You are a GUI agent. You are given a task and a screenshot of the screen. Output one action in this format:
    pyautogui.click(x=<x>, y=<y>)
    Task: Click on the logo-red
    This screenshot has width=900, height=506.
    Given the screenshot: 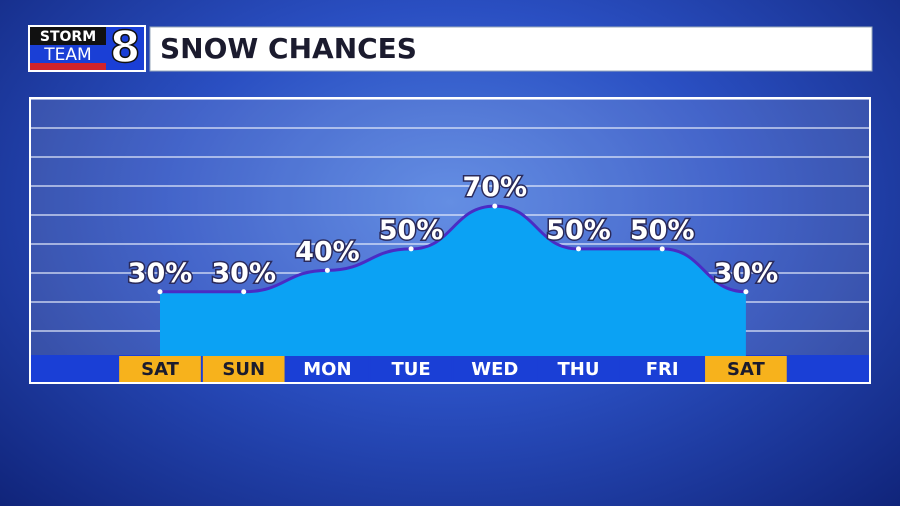 What is the action you would take?
    pyautogui.click(x=68, y=66)
    